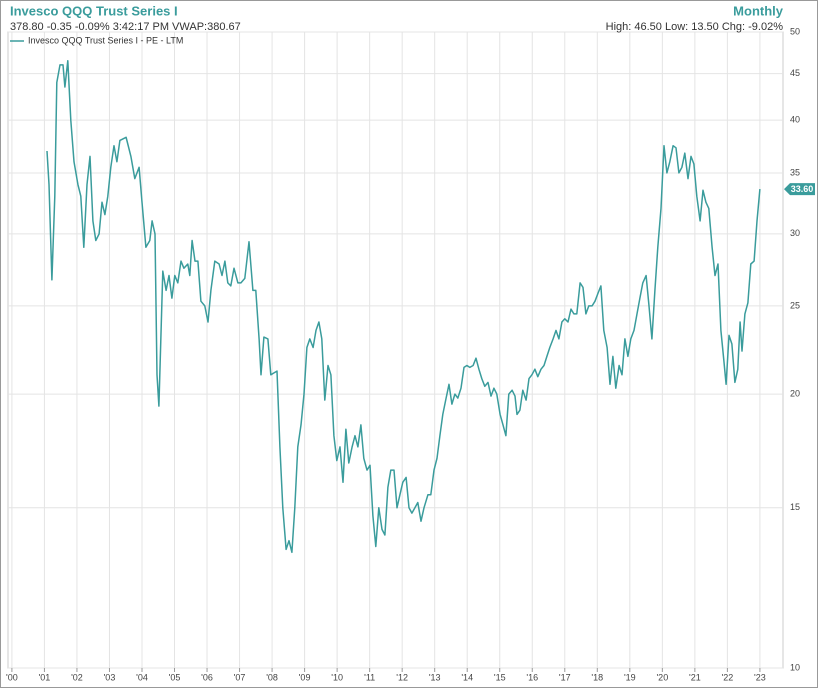  Describe the element at coordinates (728, 677) in the screenshot. I see `x-tick-label: '22` at that location.